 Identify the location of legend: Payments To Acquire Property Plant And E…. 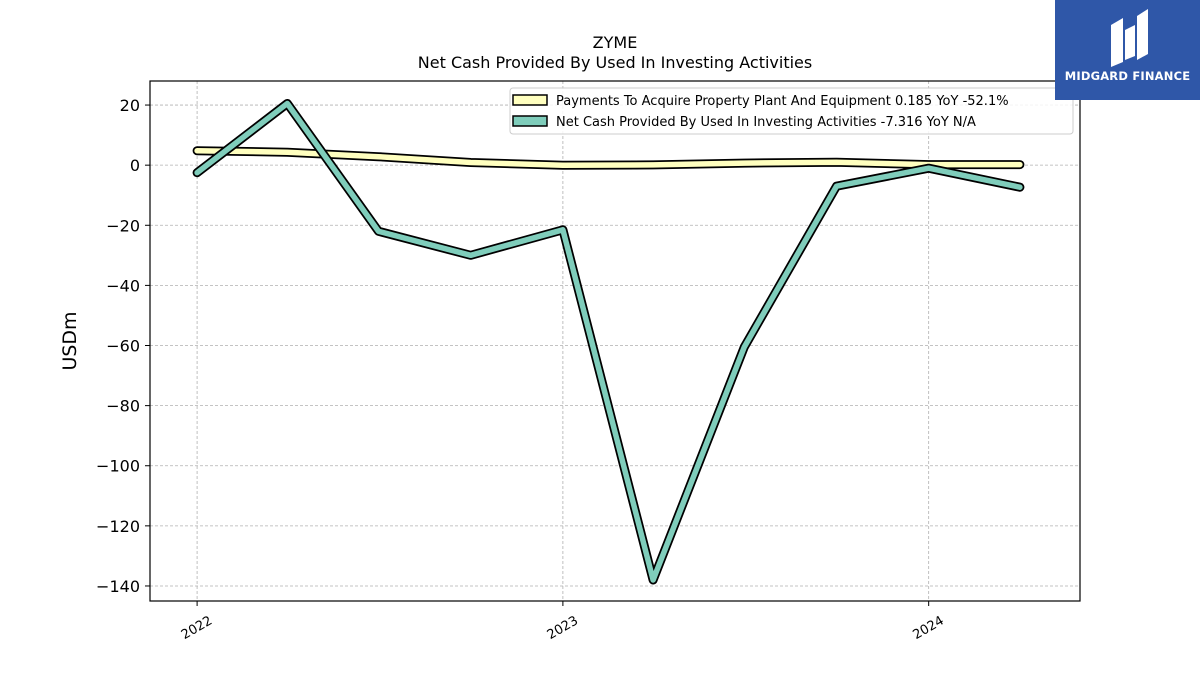
(791, 111).